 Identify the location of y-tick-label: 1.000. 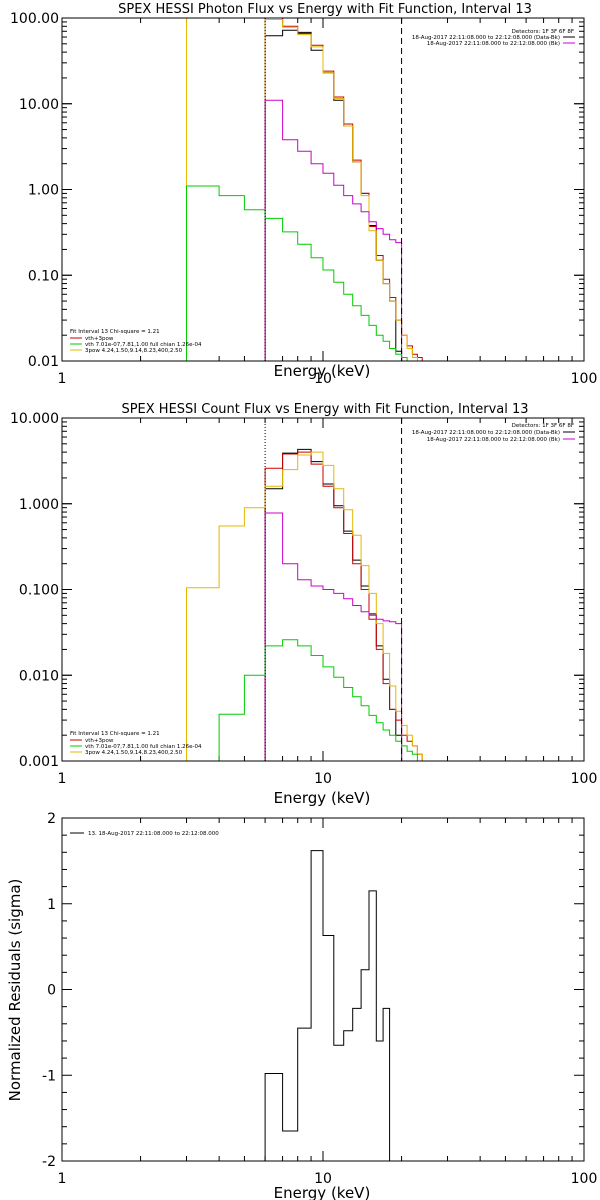
(39, 505).